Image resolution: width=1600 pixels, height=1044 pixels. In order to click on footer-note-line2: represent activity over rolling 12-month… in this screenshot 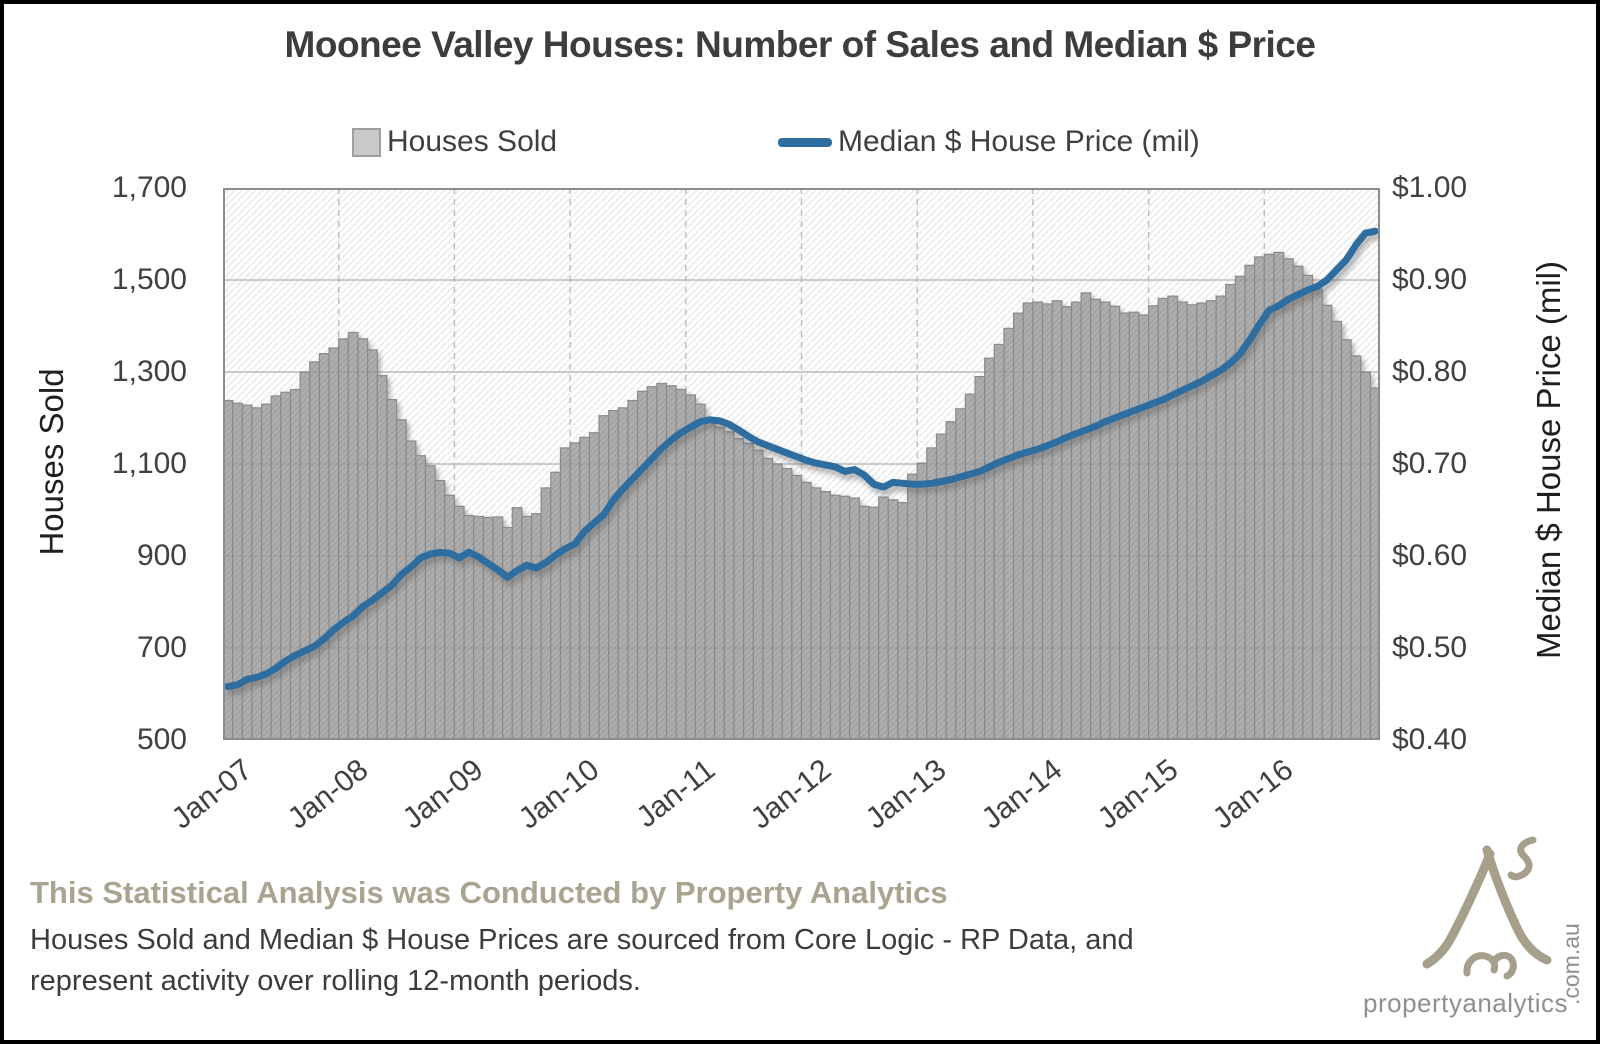, I will do `click(335, 981)`.